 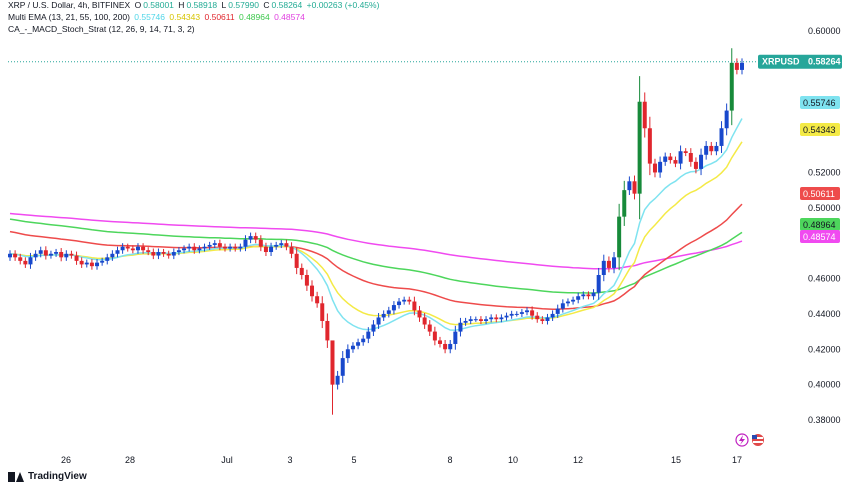 I want to click on ema100-line, so click(x=376, y=256).